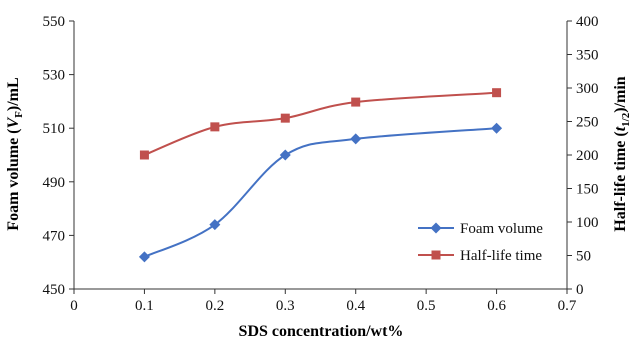 This screenshot has height=344, width=635. Describe the element at coordinates (587, 123) in the screenshot. I see `right-tick-label: 250` at that location.